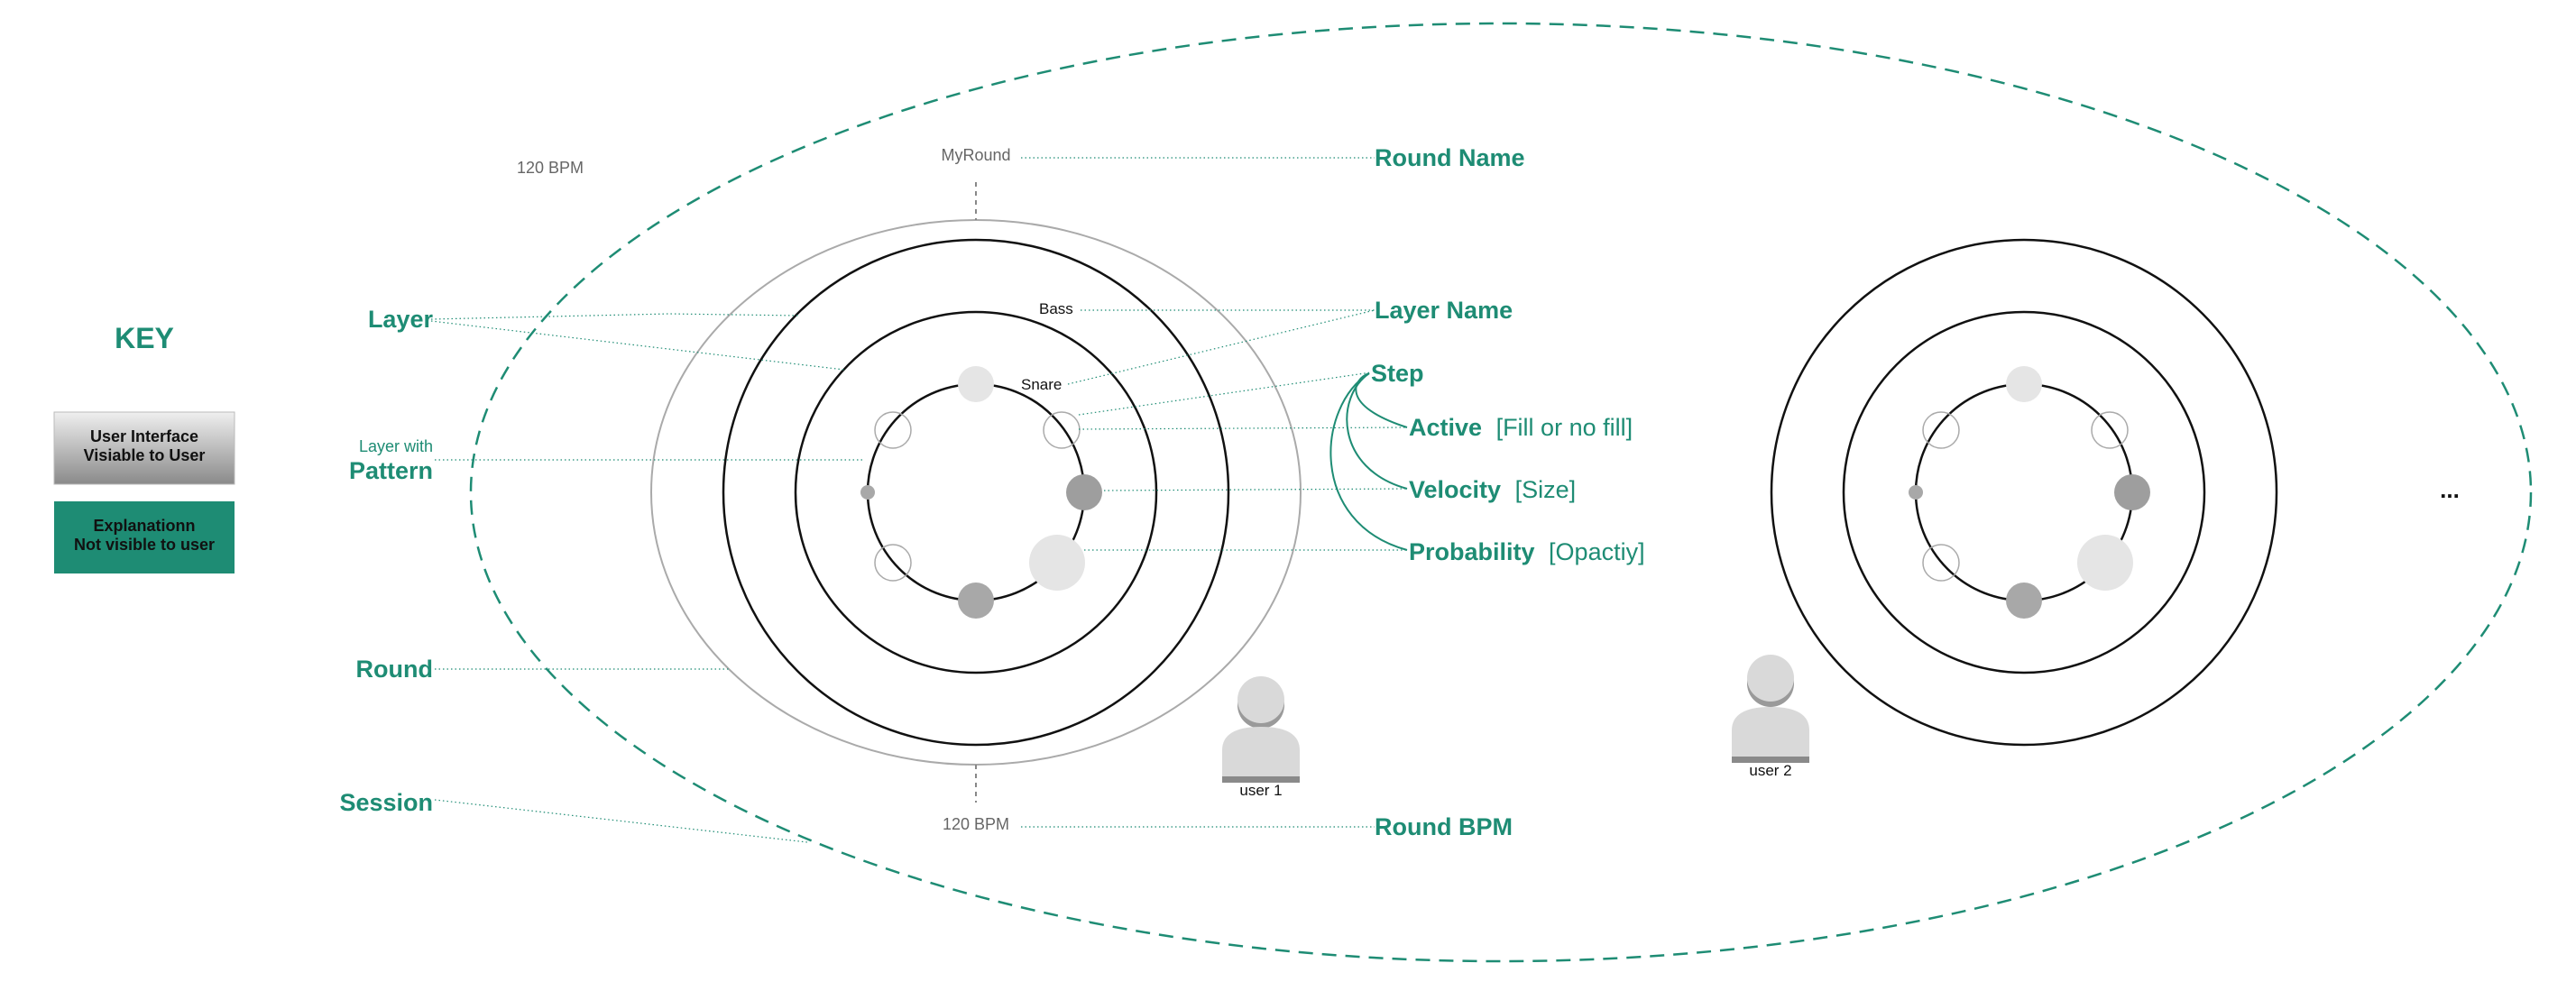  Describe the element at coordinates (1041, 384) in the screenshot. I see `layer-name-snare: Snare` at that location.